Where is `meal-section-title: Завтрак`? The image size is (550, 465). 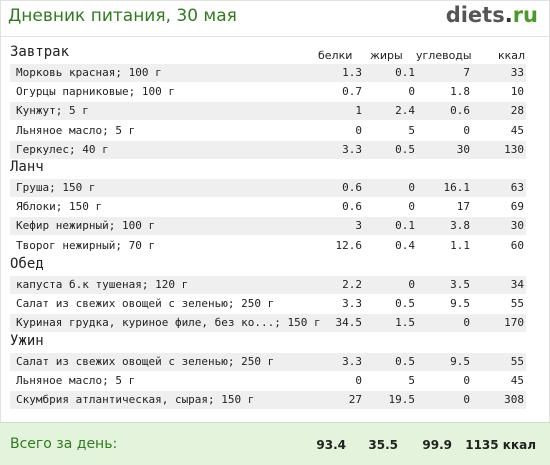
meal-section-title: Завтрак is located at coordinates (40, 52).